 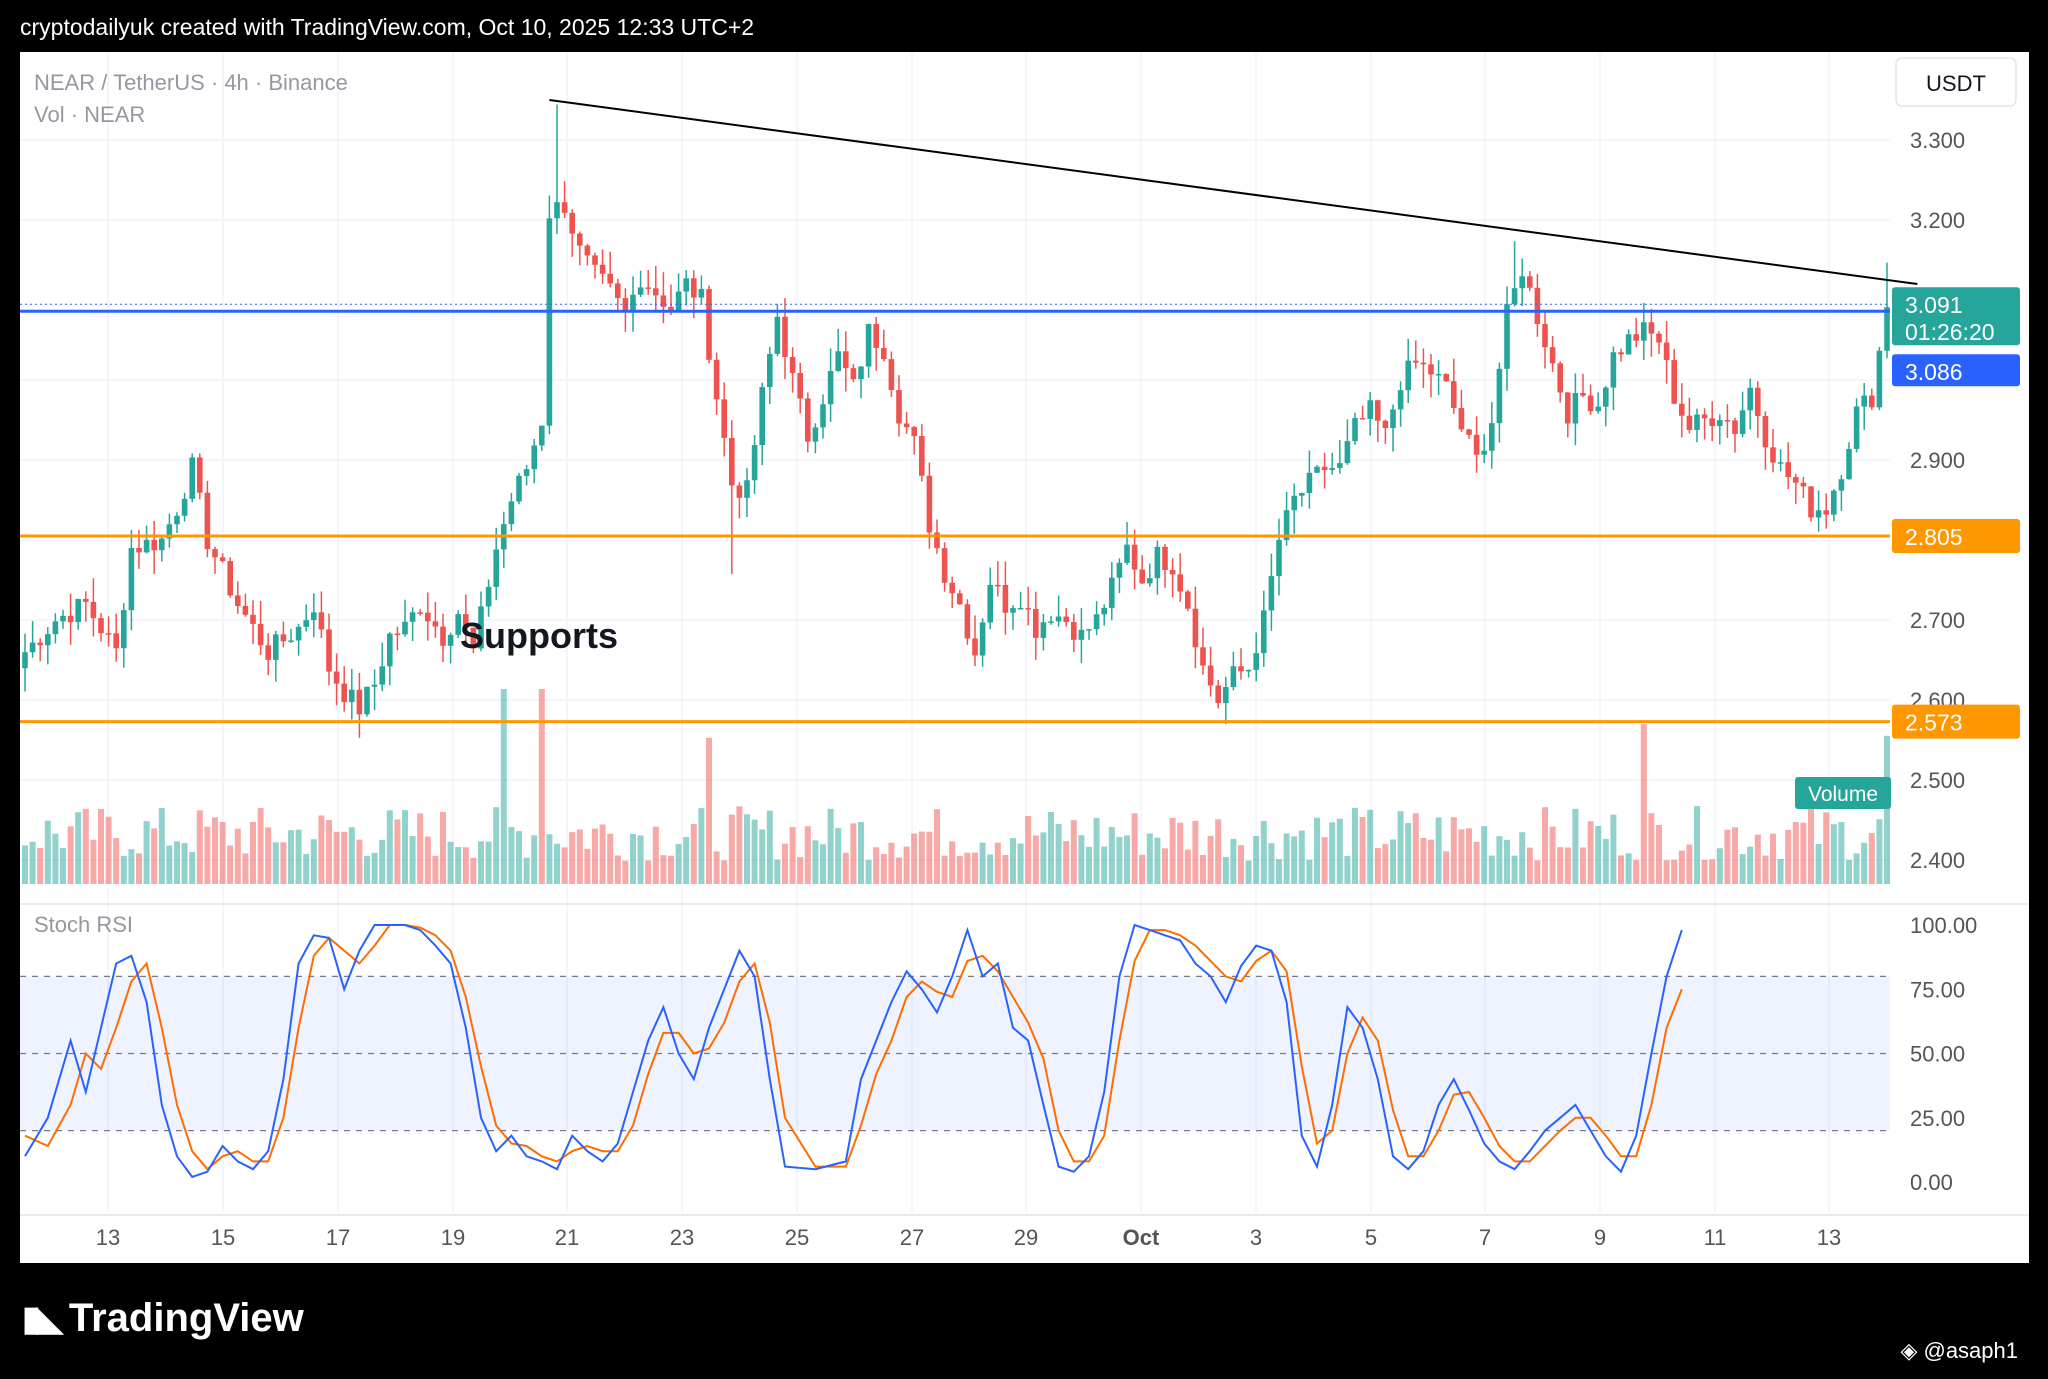 What do you see at coordinates (42, 1318) in the screenshot?
I see `tradingview-logo-icon: ▮◣` at bounding box center [42, 1318].